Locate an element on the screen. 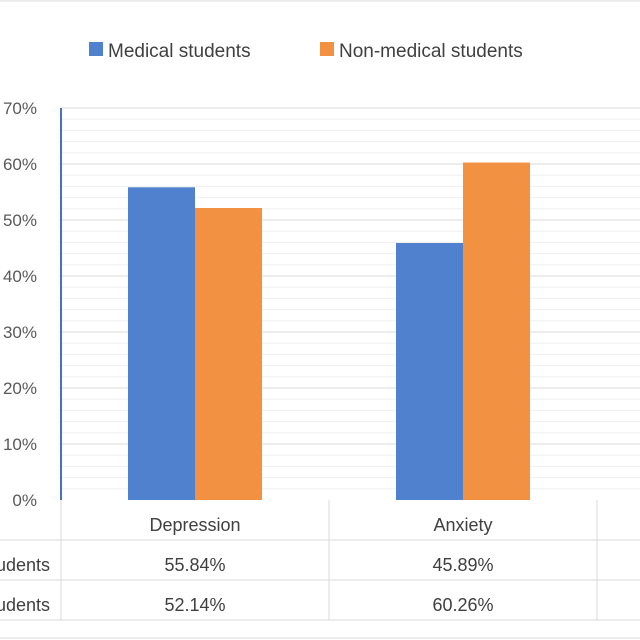 This screenshot has height=640, width=640. legend-swatch-medical is located at coordinates (96, 49).